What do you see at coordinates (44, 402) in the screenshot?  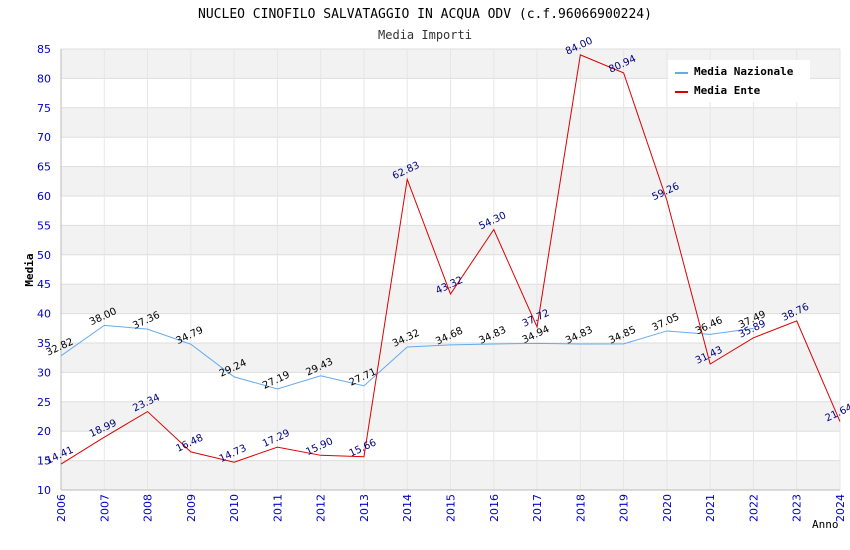 I see `y-tick-label: 25` at bounding box center [44, 402].